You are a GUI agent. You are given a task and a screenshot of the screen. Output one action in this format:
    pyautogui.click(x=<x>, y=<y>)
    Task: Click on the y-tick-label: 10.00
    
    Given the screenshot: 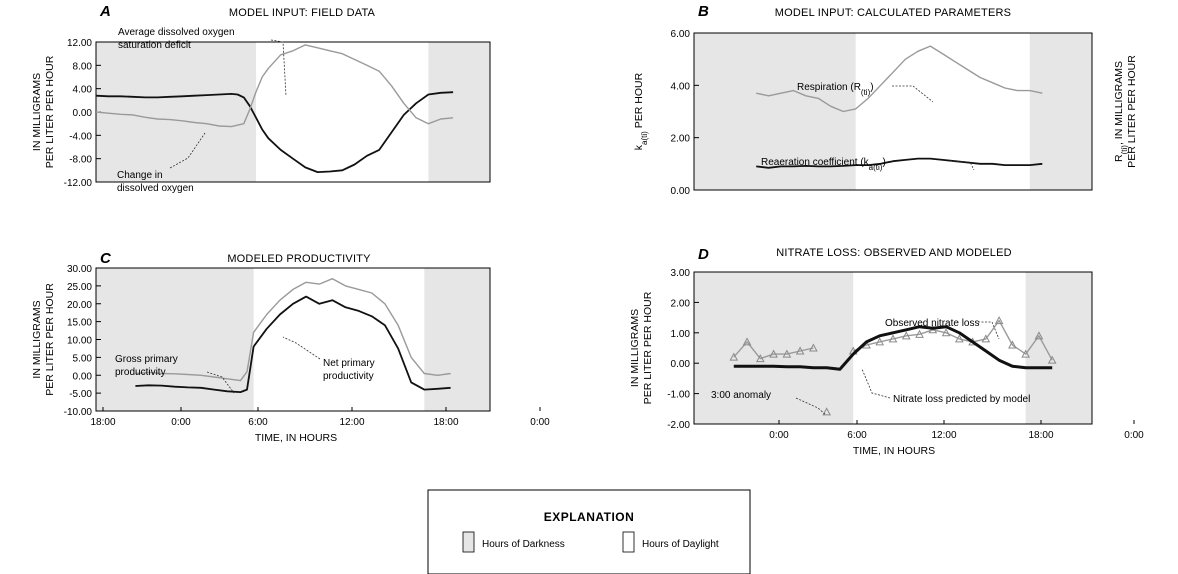 What is the action you would take?
    pyautogui.click(x=79, y=341)
    